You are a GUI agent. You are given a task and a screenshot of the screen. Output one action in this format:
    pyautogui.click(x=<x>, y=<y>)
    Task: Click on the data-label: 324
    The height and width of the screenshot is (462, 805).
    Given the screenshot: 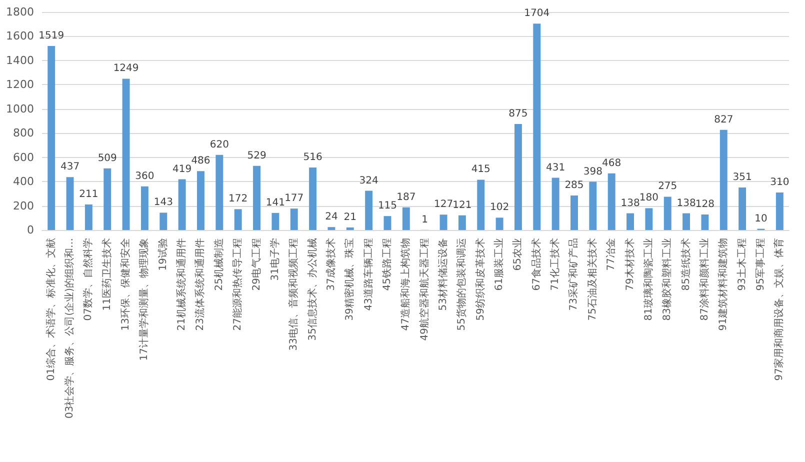 What is the action you would take?
    pyautogui.click(x=368, y=180)
    